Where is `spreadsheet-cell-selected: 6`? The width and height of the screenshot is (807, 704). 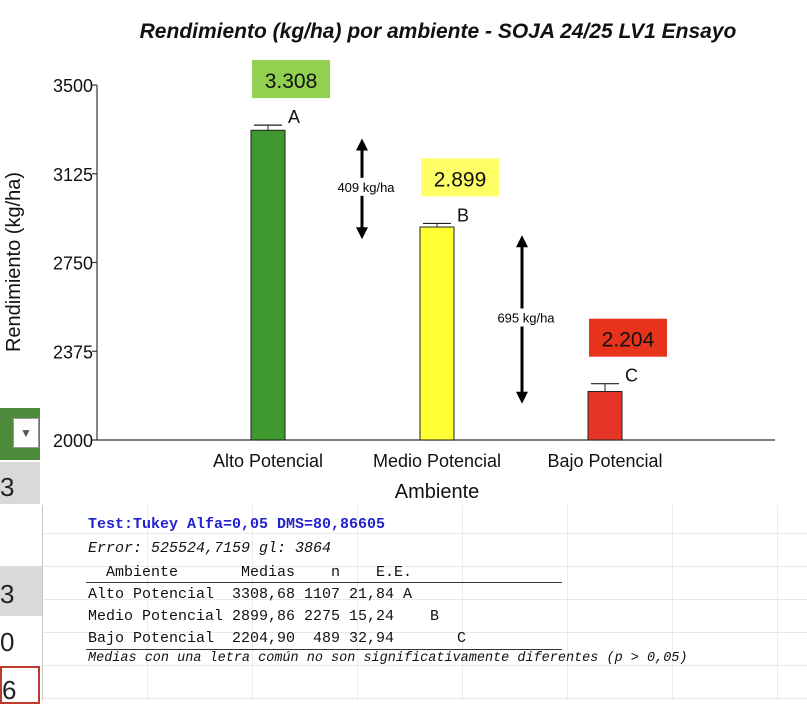
spreadsheet-cell-selected: 6 is located at coordinates (20, 685).